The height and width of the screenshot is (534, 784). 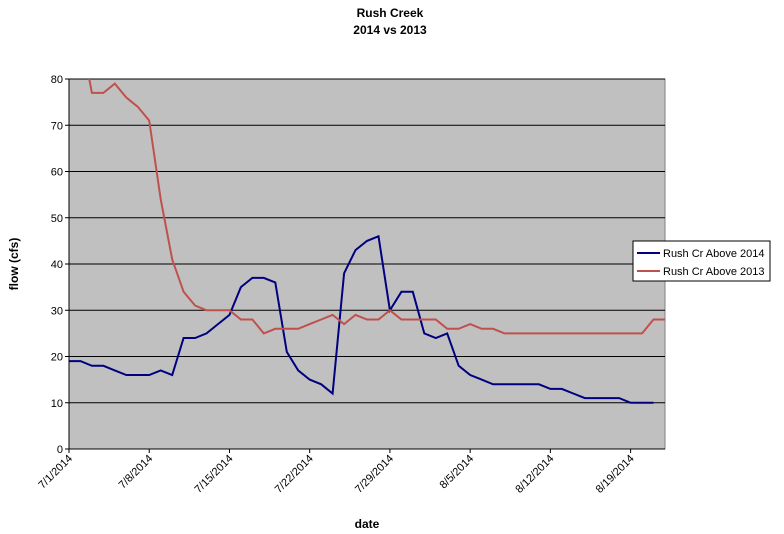 What do you see at coordinates (390, 30) in the screenshot?
I see `chart-subtitle: 2014 vs 2013` at bounding box center [390, 30].